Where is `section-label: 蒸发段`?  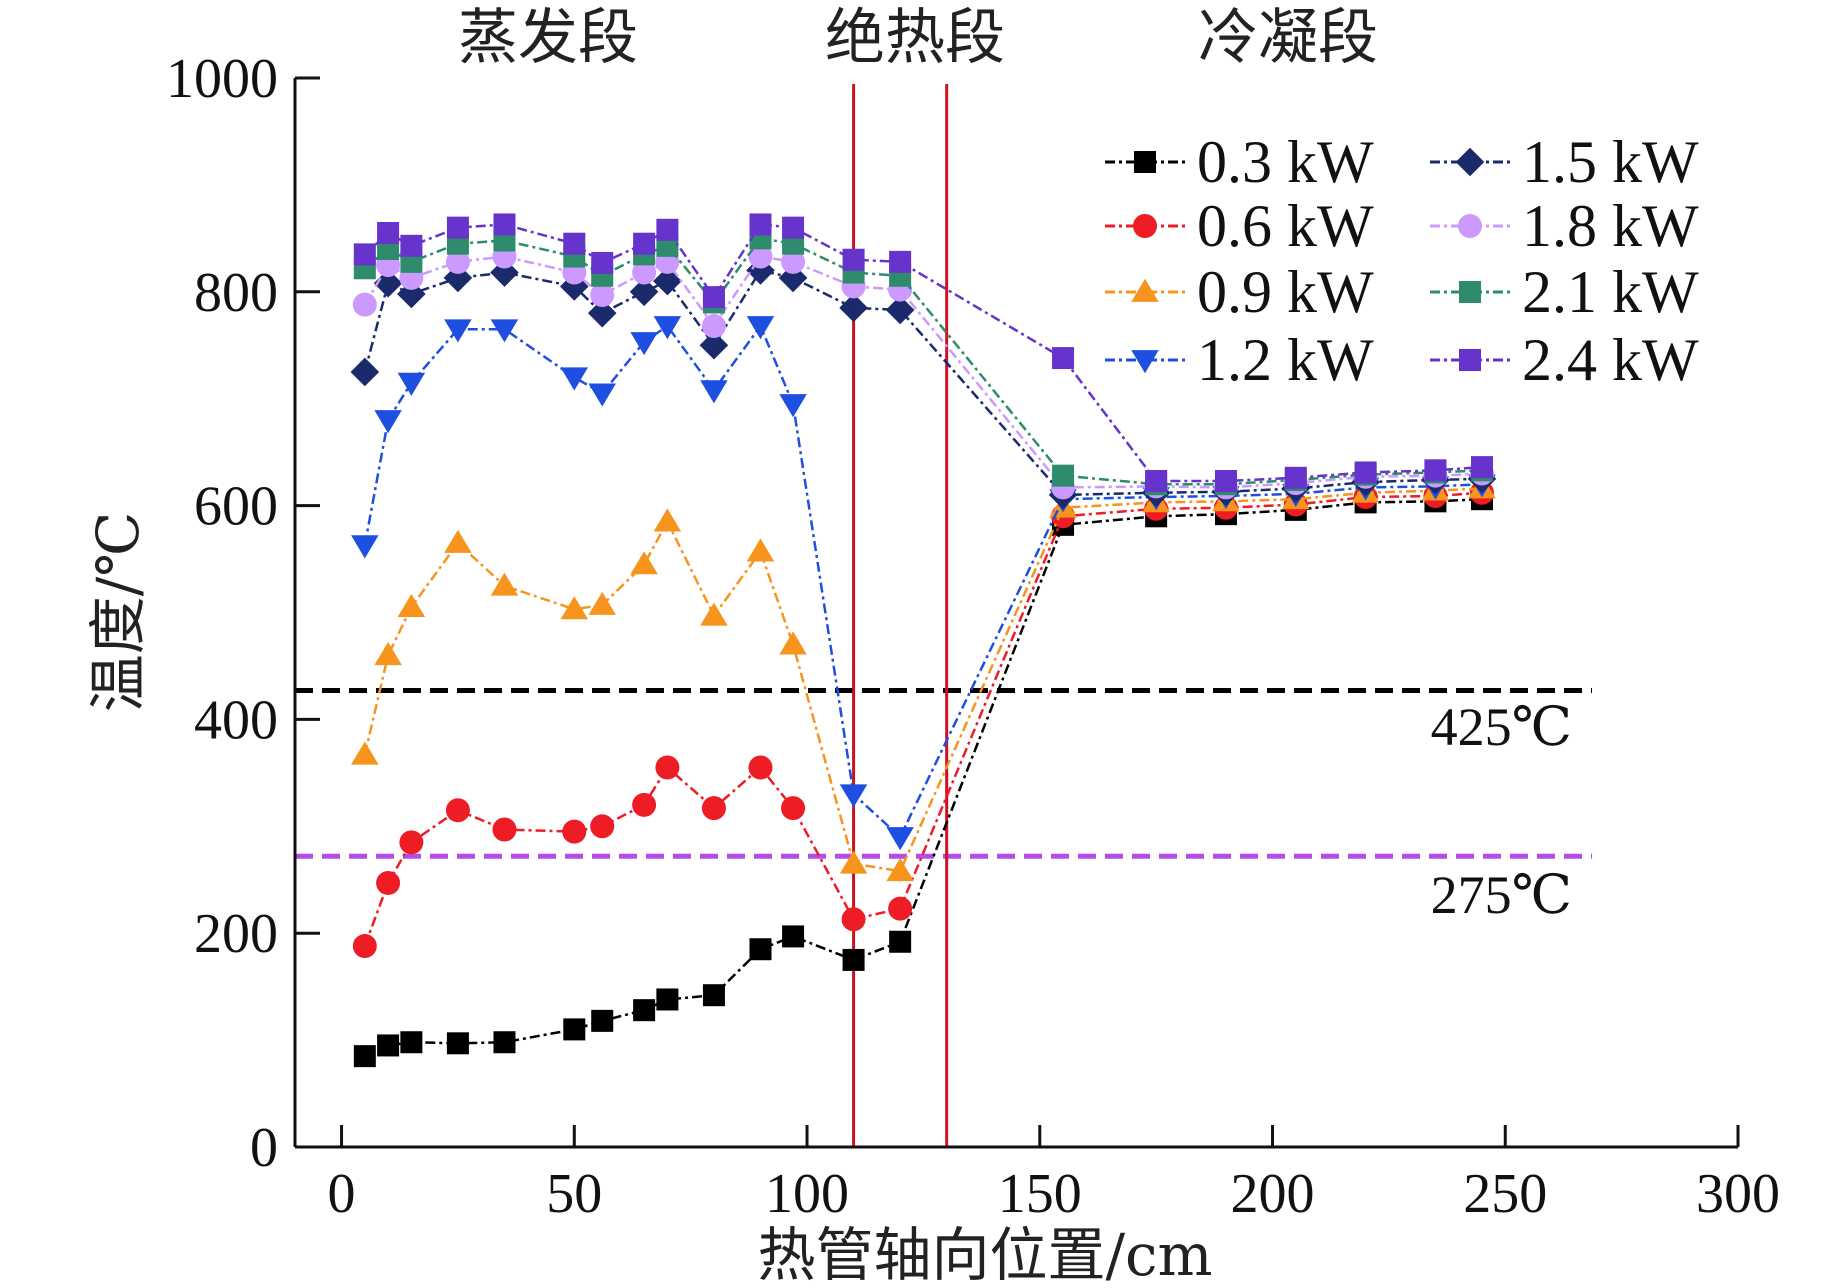
section-label: 蒸发段 is located at coordinates (548, 38).